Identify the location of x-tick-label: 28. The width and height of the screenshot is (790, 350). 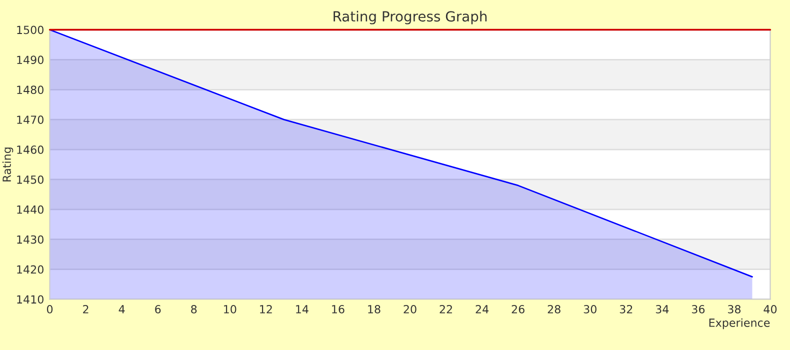
(554, 309).